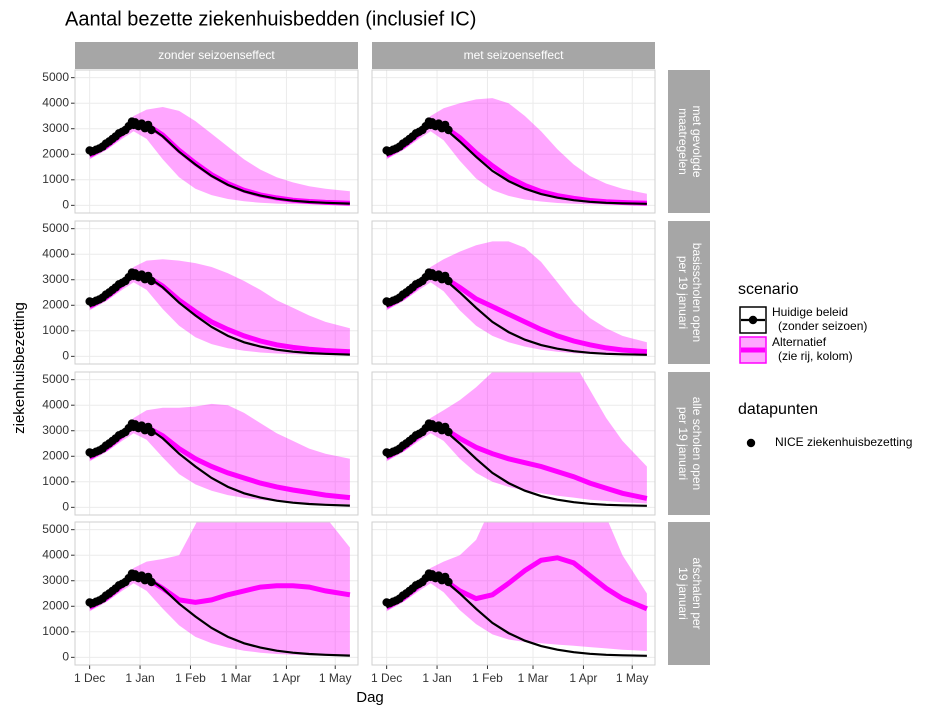 Image resolution: width=943 pixels, height=708 pixels. I want to click on column-strip-label: zonder seizoenseffect, so click(216, 55).